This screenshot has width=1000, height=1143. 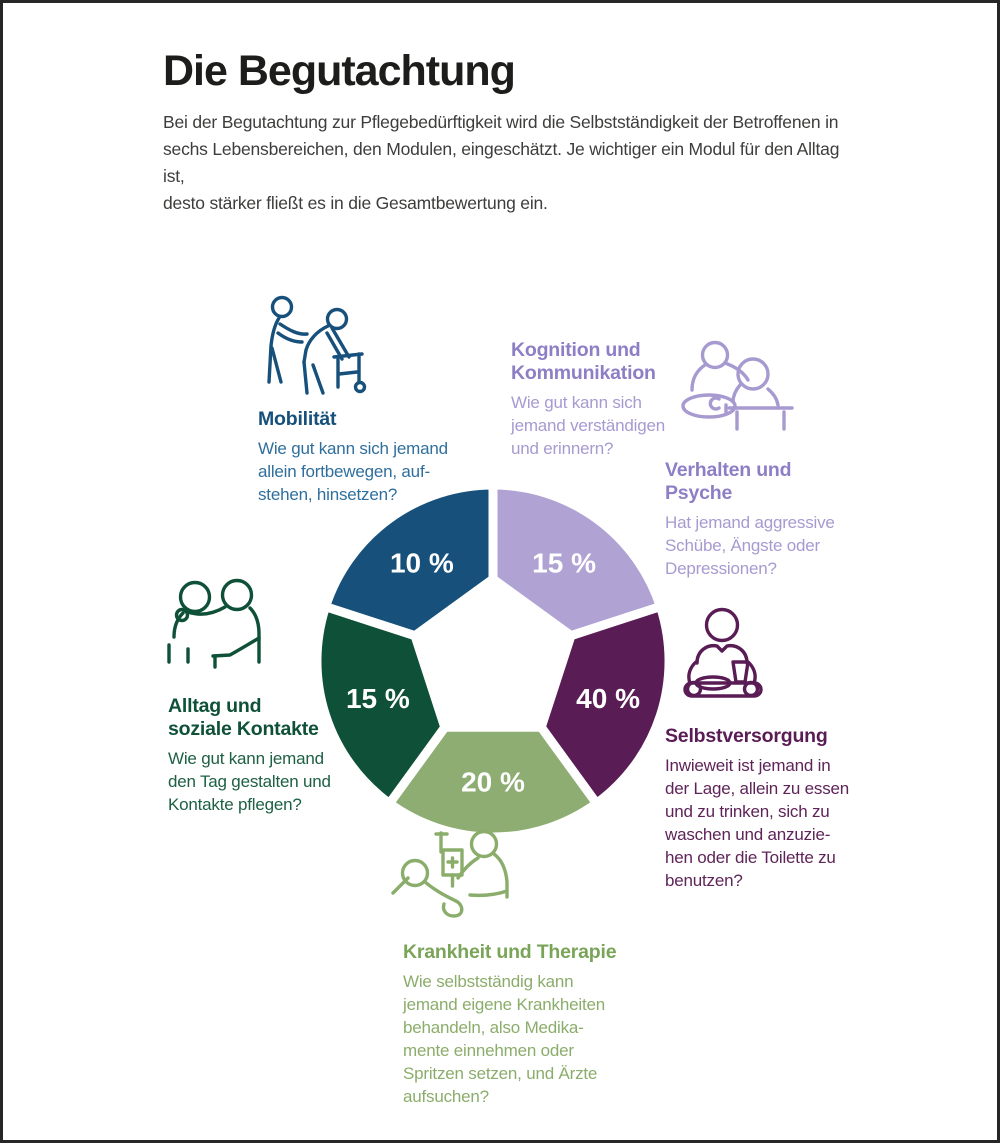 What do you see at coordinates (458, 885) in the screenshot?
I see `illness-therapy-icon` at bounding box center [458, 885].